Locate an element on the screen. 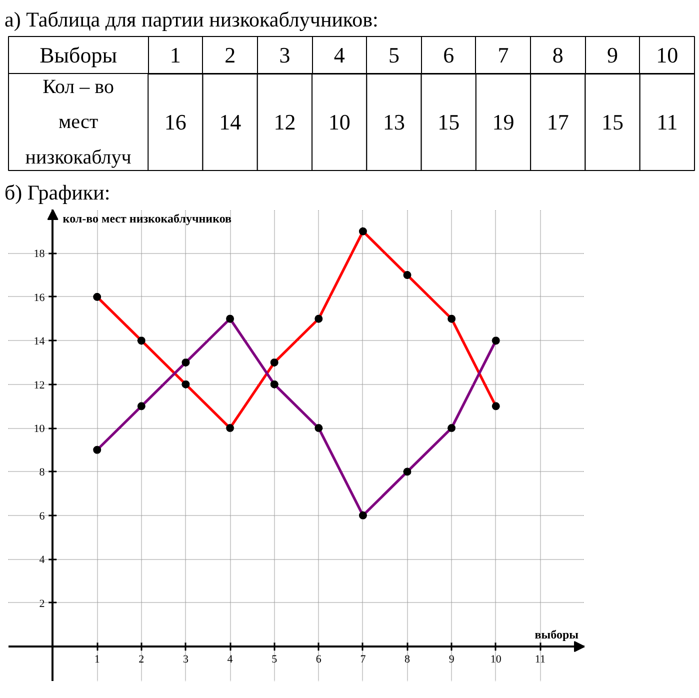 The image size is (699, 698). y-tick-label: 4 is located at coordinates (42, 560).